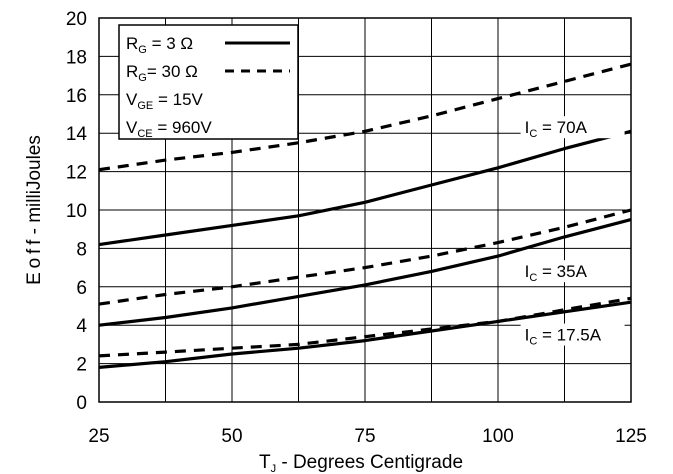  I want to click on x-tick-labels: 25 50 75 100 125, so click(367, 436).